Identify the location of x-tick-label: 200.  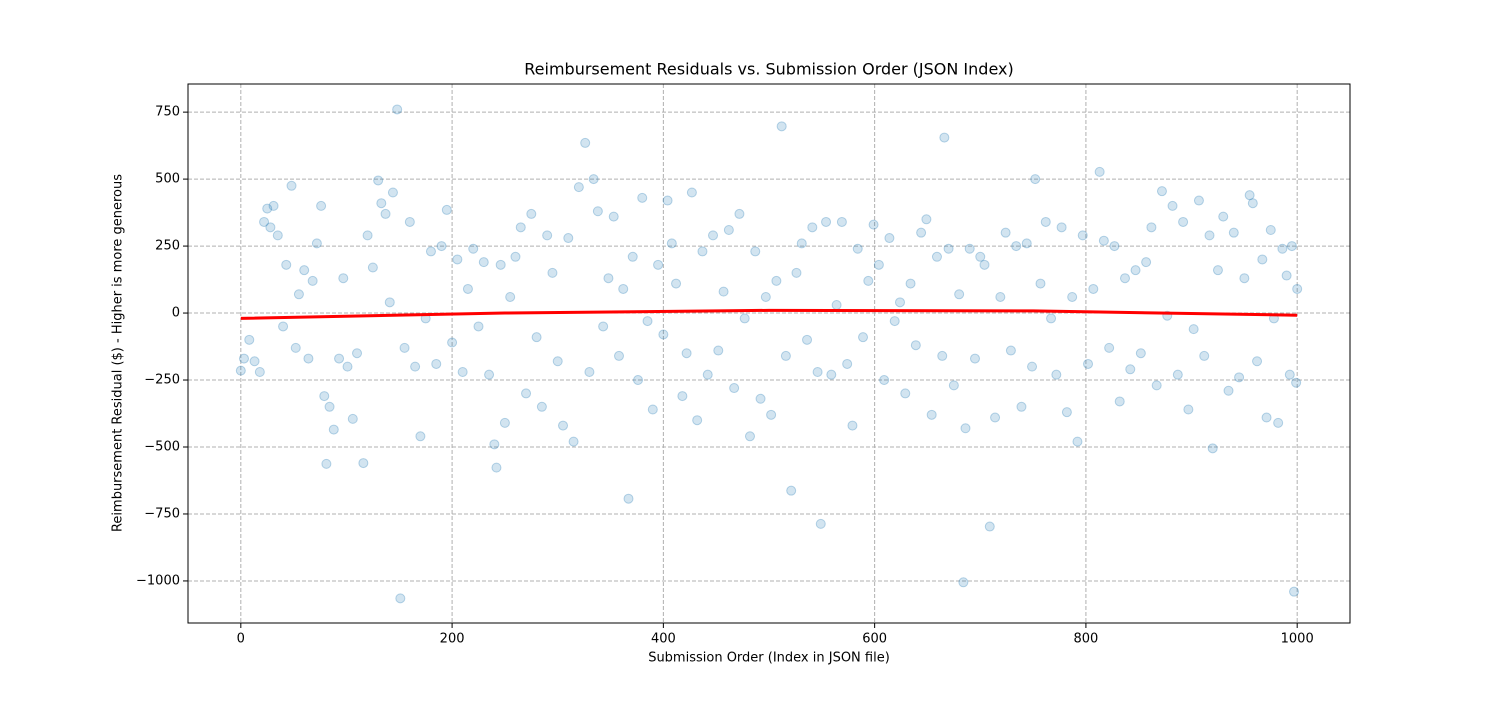
(452, 639).